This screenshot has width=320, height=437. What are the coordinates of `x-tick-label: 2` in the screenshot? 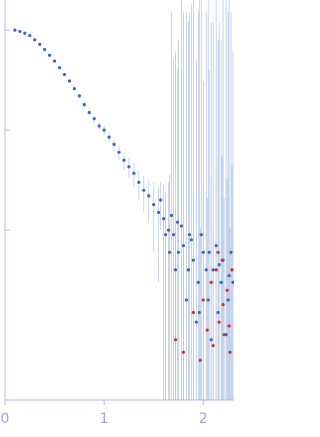 It's located at (203, 419).